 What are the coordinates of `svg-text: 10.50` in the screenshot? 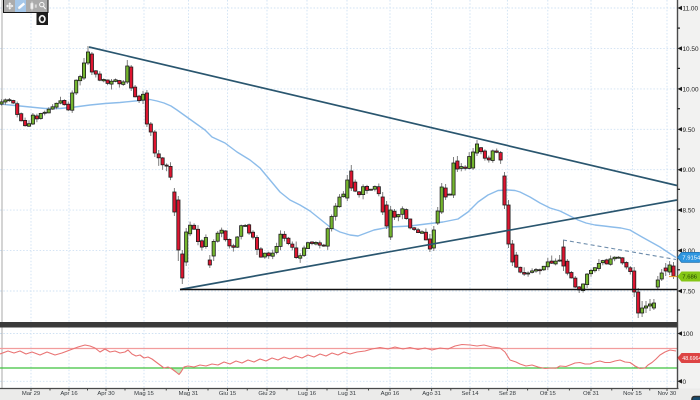 It's located at (691, 49).